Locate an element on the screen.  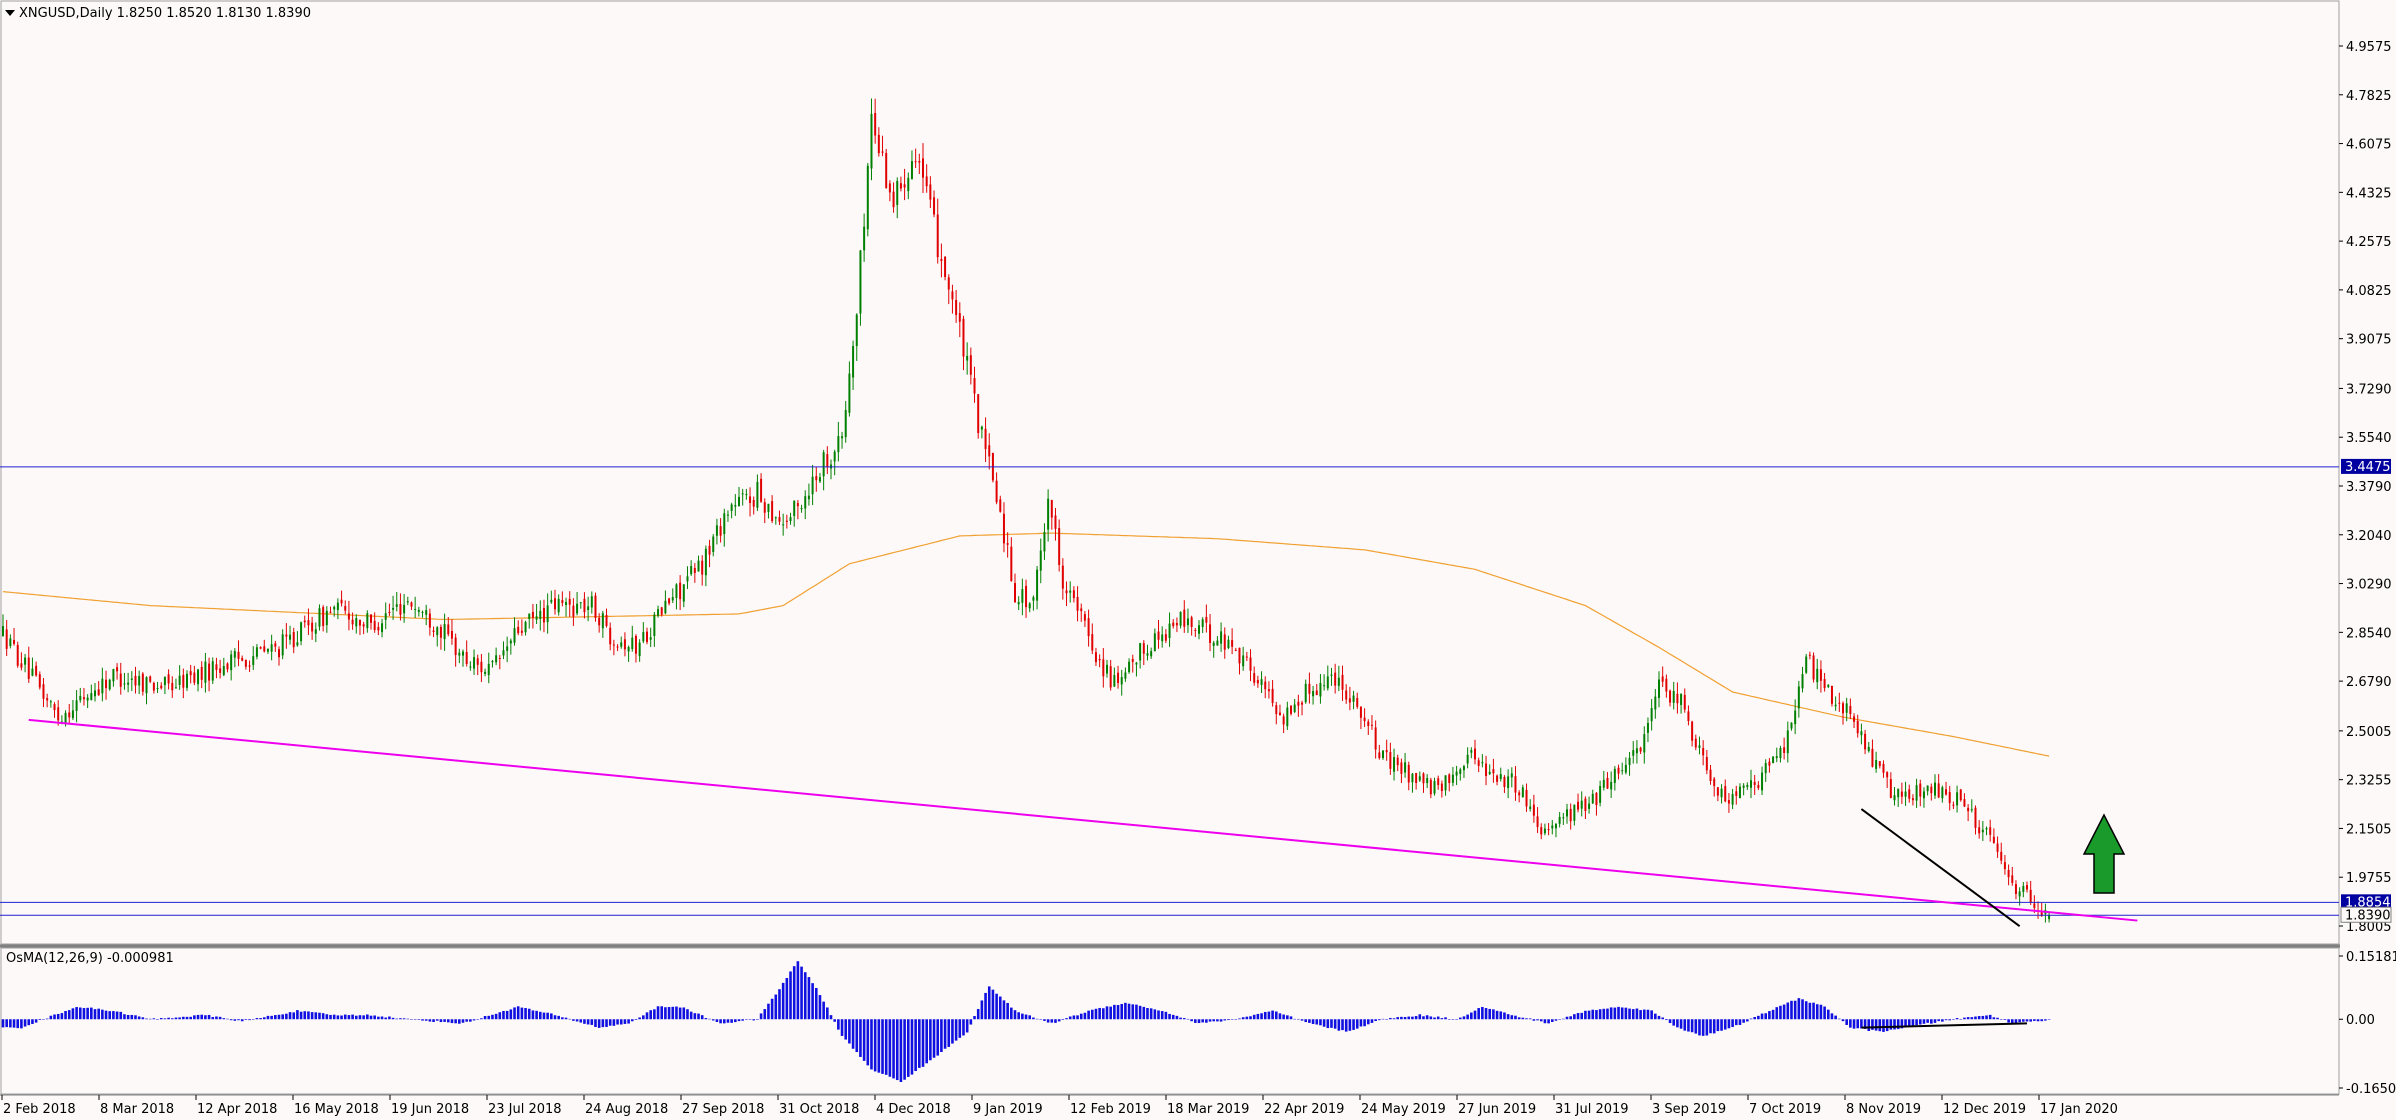
oscillator-divergence-layer is located at coordinates (1944, 1025).